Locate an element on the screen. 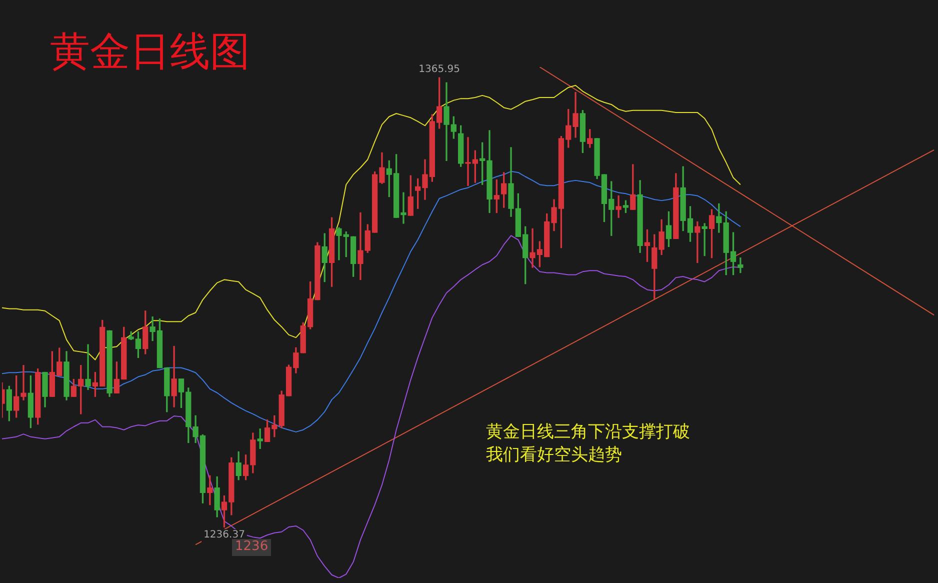 The image size is (938, 583). annotation: 1236.37 is located at coordinates (224, 535).